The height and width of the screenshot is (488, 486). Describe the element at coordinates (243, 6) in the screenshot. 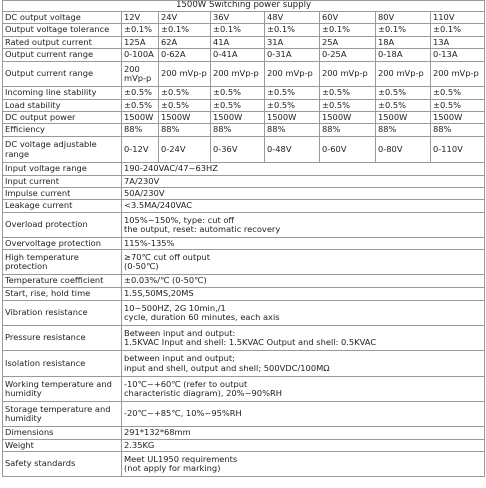

I see `table-title: 1500W Switching power supply` at that location.